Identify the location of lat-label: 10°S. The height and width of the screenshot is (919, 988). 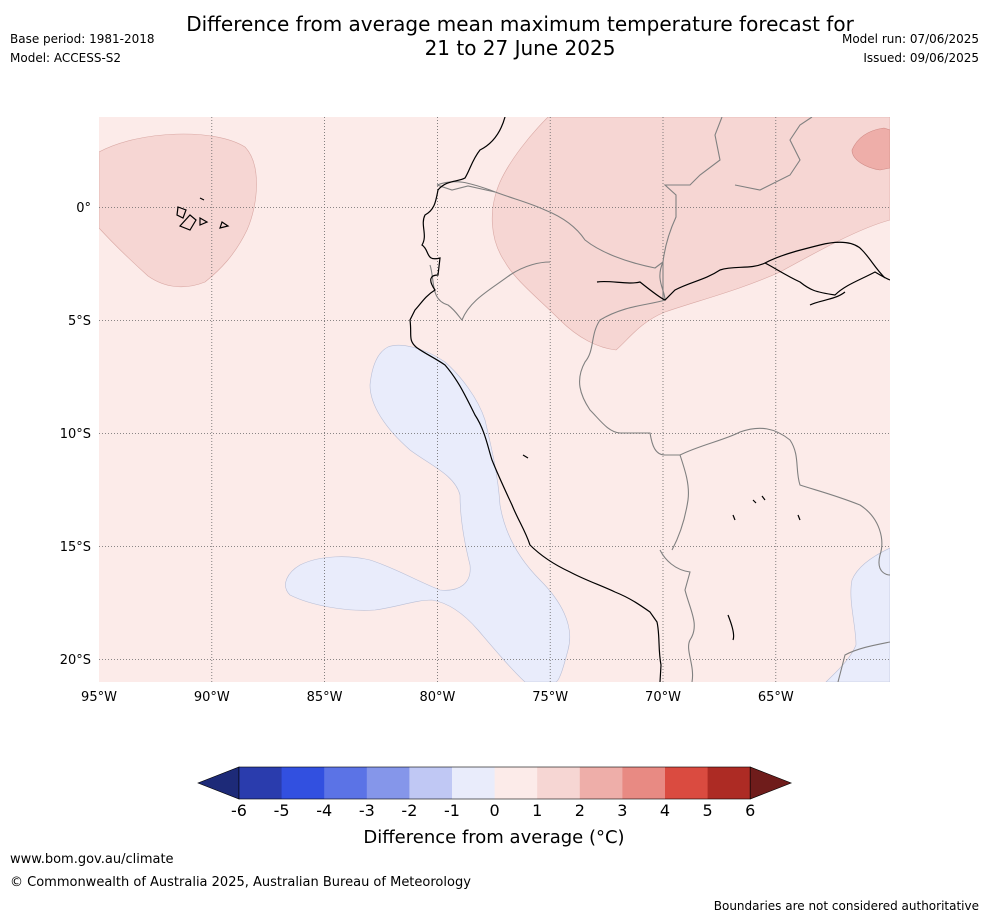
(75, 434).